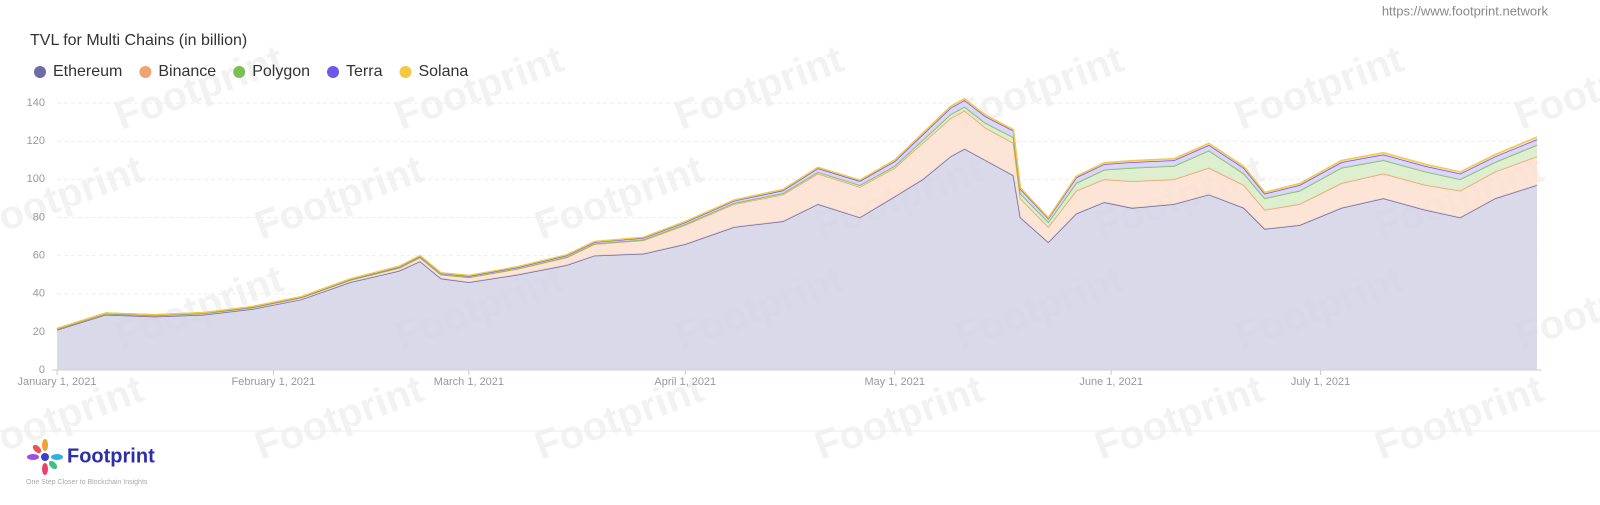 Image resolution: width=1600 pixels, height=505 pixels. Describe the element at coordinates (685, 382) in the screenshot. I see `x-tick-label: April 1, 2021` at that location.